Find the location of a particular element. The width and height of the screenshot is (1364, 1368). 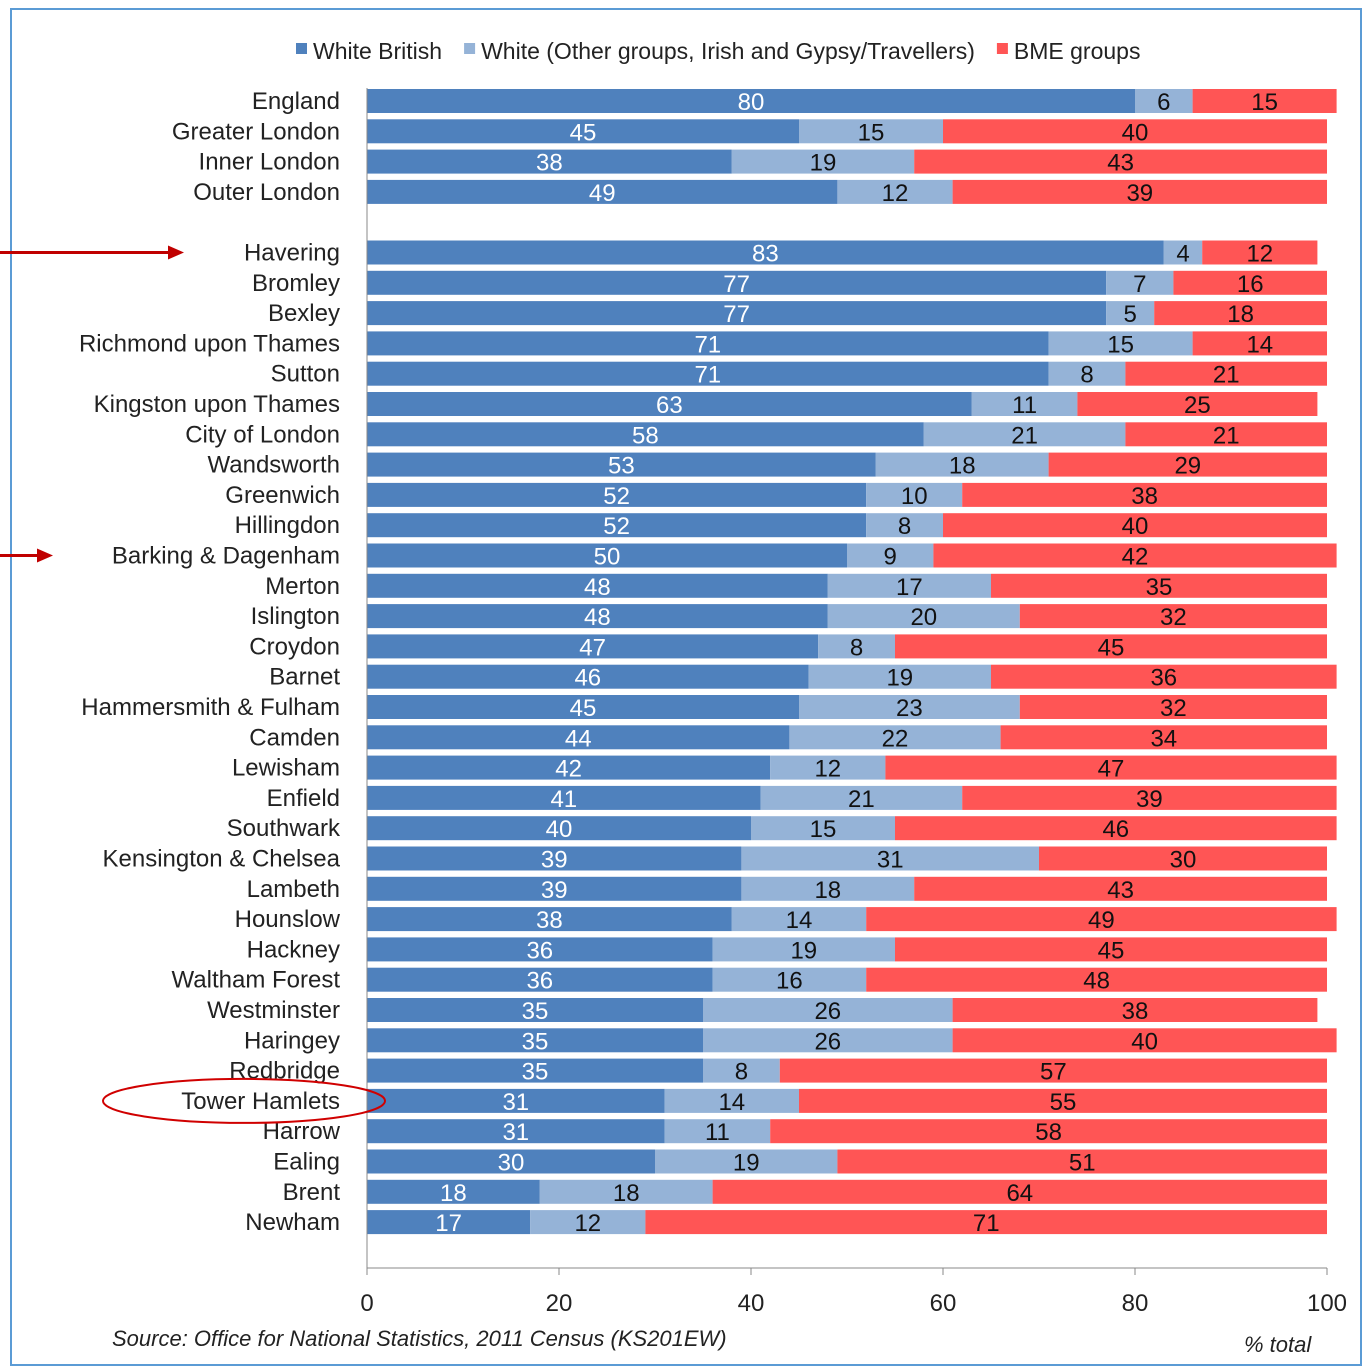

data-label-hounslow-bme-groups: 49 is located at coordinates (1101, 920).